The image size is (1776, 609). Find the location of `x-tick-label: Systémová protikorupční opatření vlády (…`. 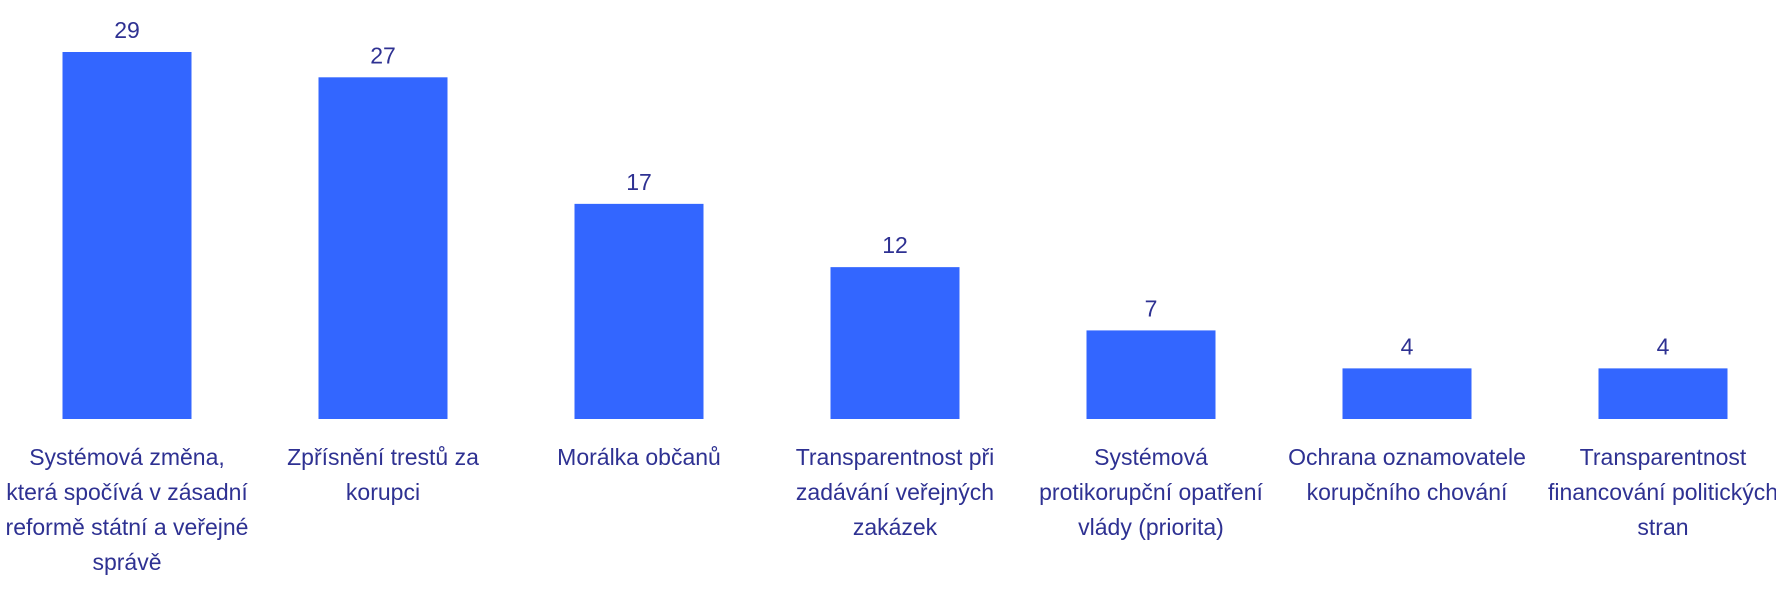

x-tick-label: Systémová protikorupční opatření vlády (… is located at coordinates (1151, 492).